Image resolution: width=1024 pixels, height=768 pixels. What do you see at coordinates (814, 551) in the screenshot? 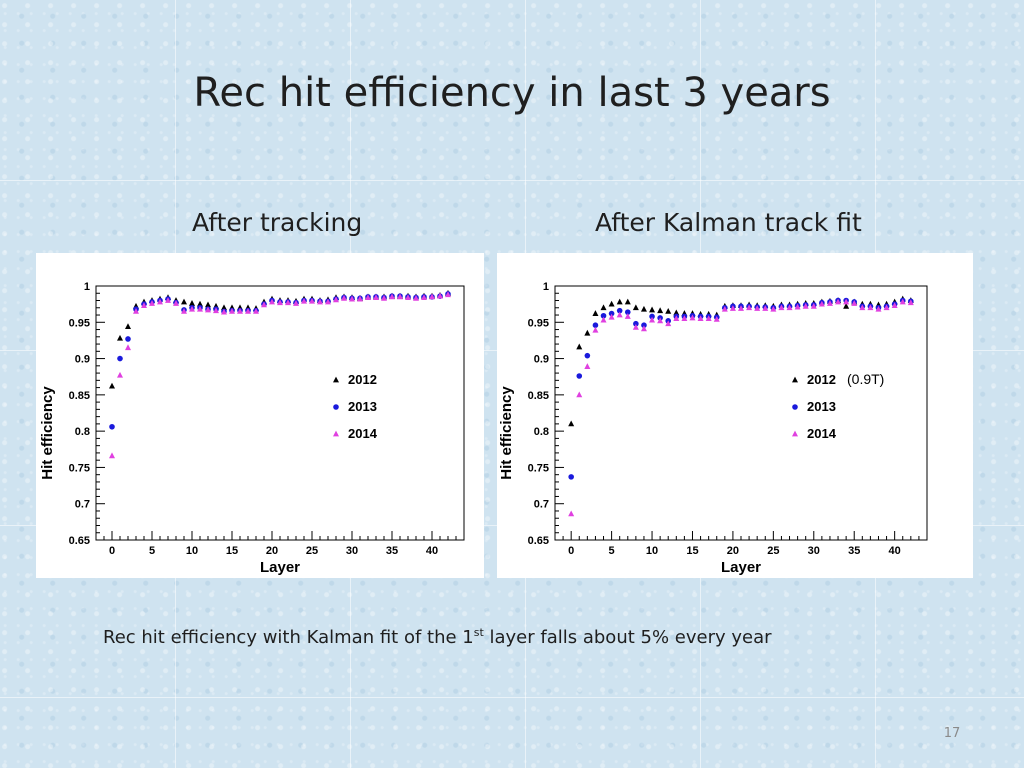
I see `x-tick-label: 30` at bounding box center [814, 551].